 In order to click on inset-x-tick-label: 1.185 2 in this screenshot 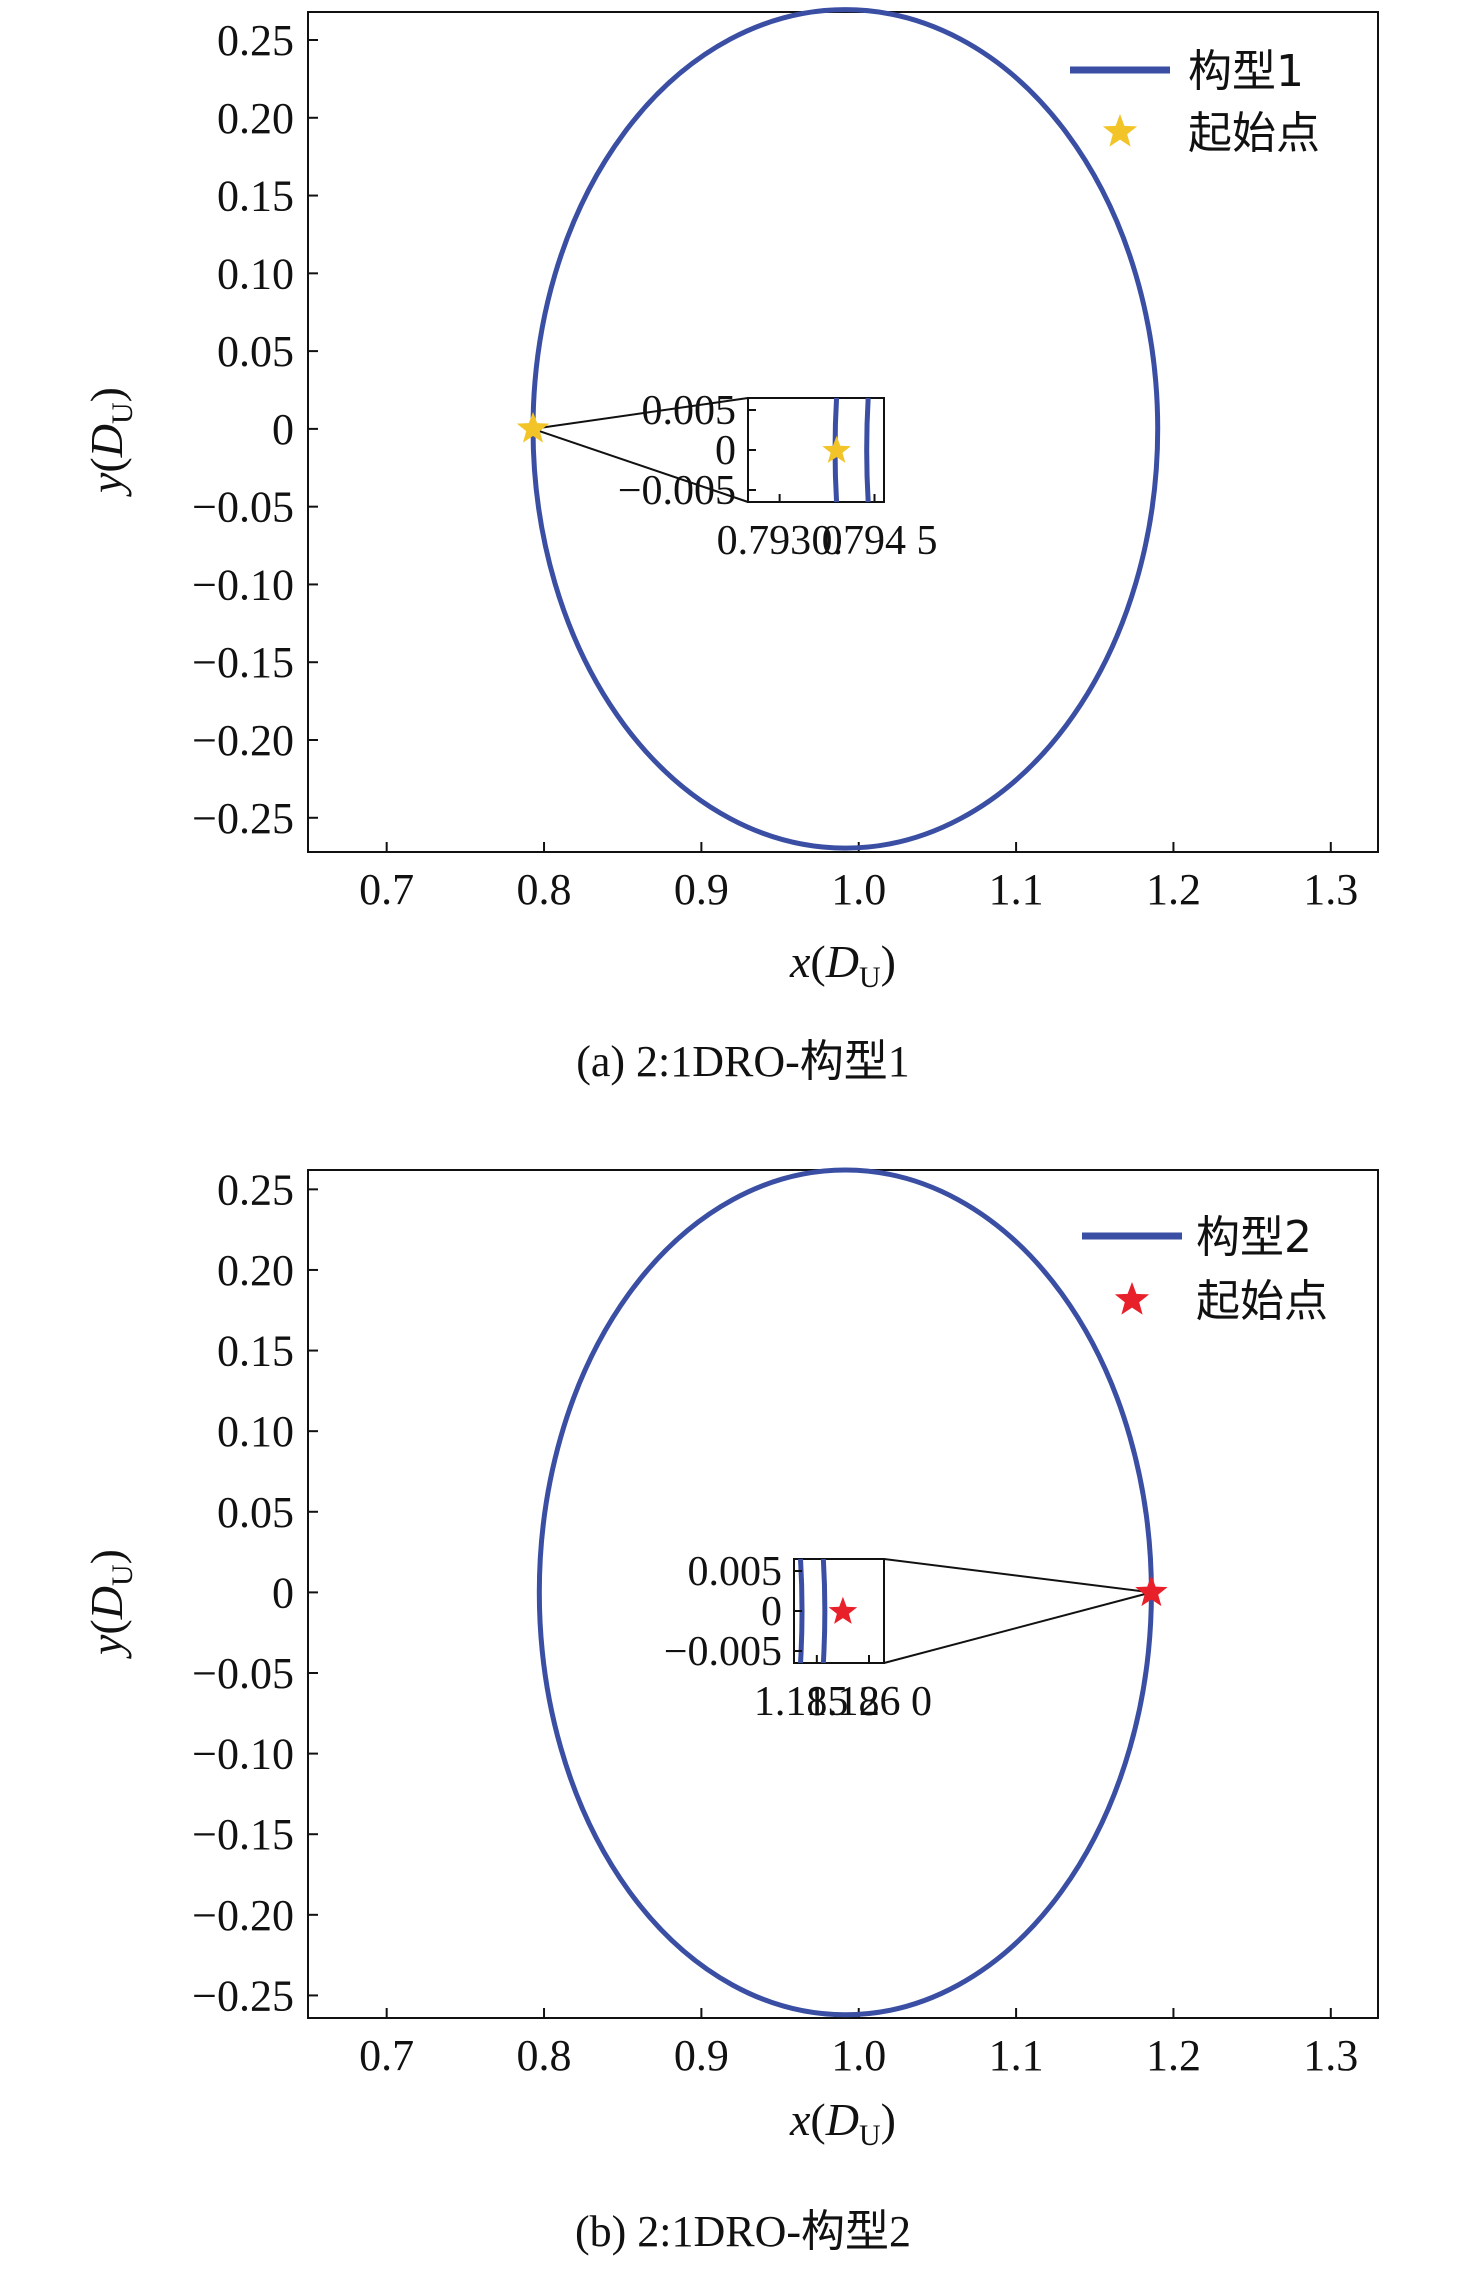, I will do `click(817, 1702)`.